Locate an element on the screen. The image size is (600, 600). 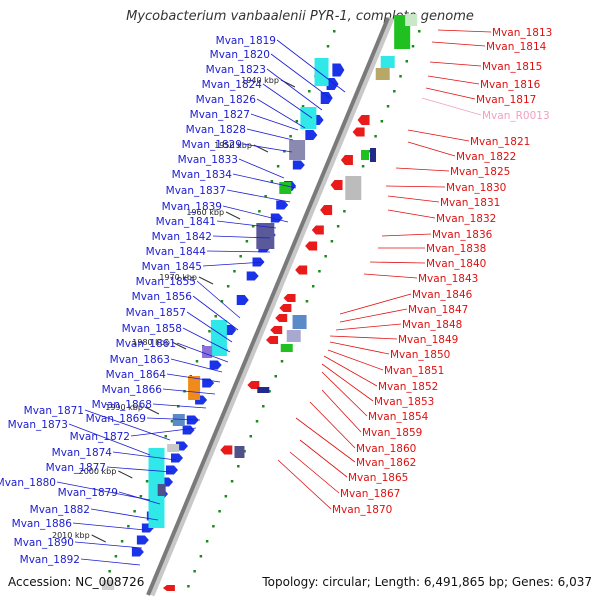
kbp-tick-label: 1990 kbp is located at coordinates (124, 407).